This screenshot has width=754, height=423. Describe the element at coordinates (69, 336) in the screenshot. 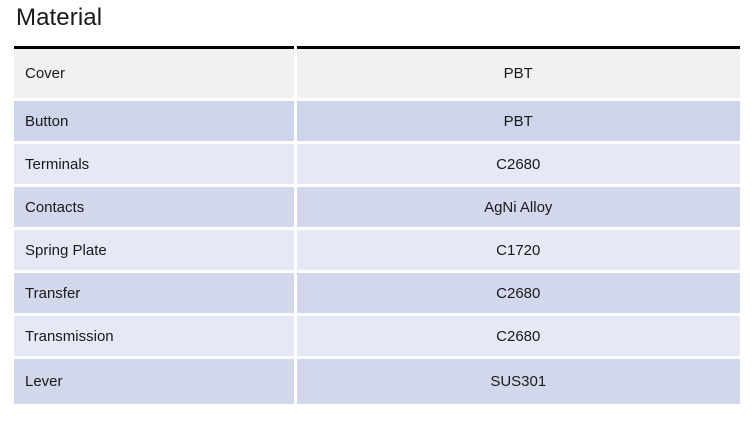

I see `row-label-text: Transmission` at that location.